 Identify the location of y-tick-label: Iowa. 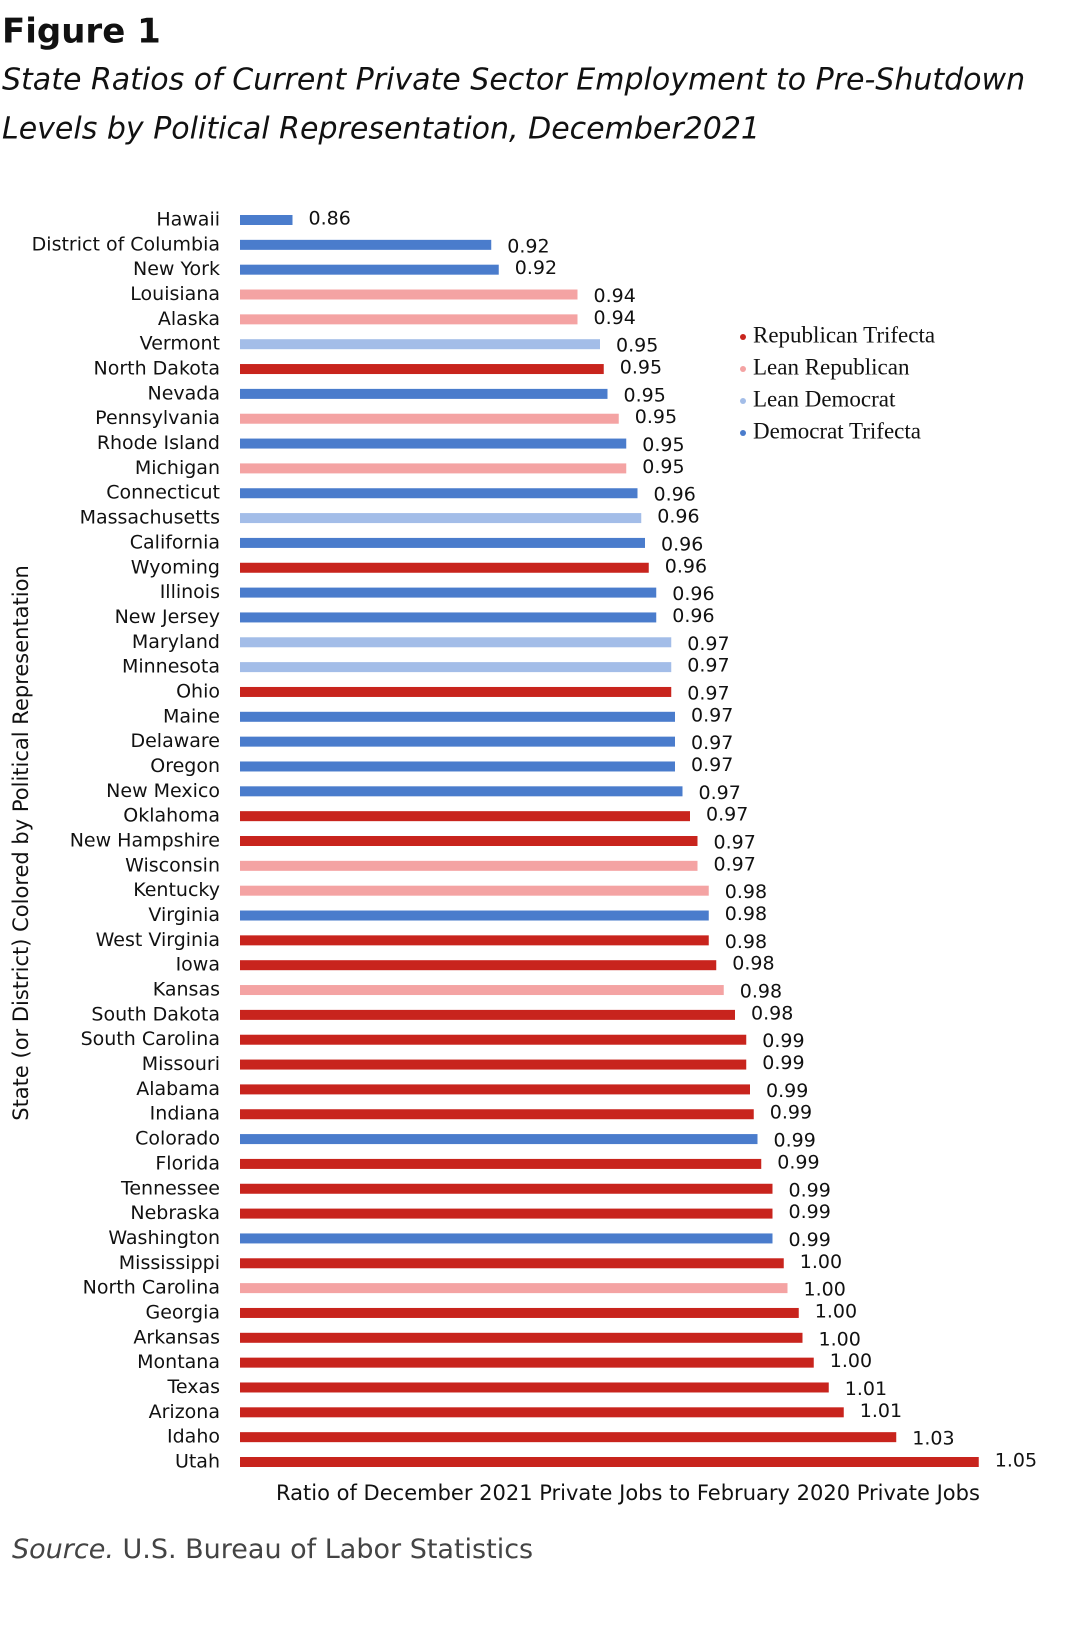
(198, 965).